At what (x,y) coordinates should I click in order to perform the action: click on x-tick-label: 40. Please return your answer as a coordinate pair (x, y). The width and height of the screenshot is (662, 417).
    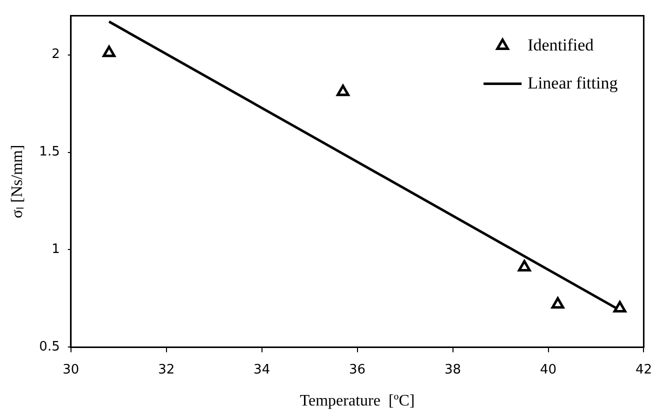
    Looking at the image, I should click on (548, 370).